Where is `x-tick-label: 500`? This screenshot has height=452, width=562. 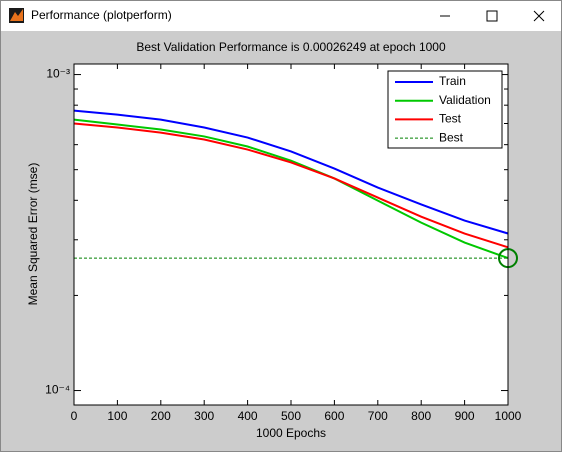
x-tick-label: 500 is located at coordinates (291, 416).